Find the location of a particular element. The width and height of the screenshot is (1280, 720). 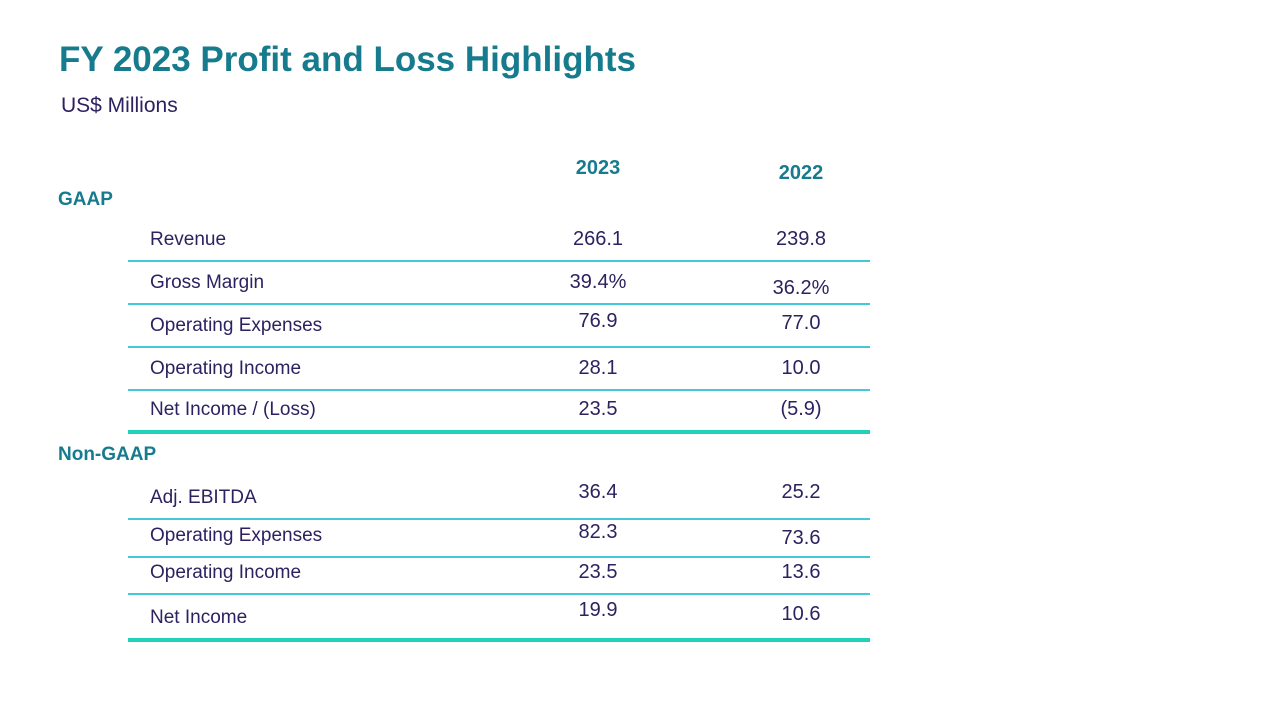

slide-subtitle: US$ Millions is located at coordinates (119, 105).